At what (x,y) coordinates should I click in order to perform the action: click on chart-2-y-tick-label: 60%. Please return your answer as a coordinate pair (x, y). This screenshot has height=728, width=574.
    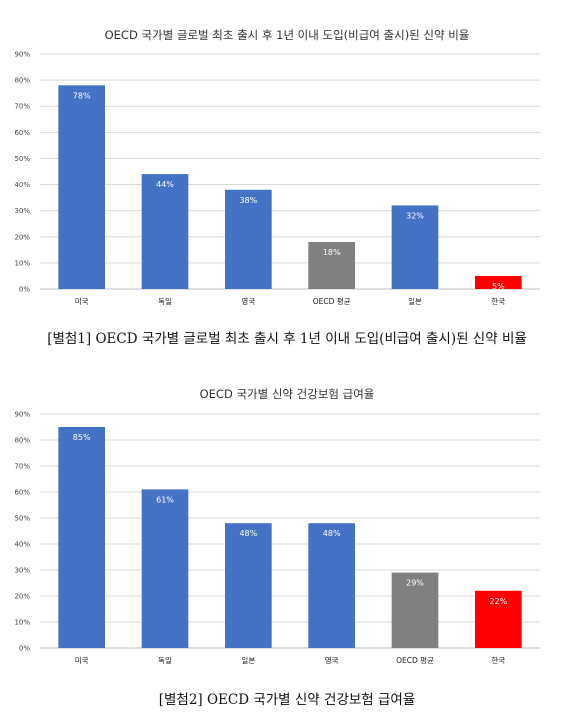
    Looking at the image, I should click on (22, 493).